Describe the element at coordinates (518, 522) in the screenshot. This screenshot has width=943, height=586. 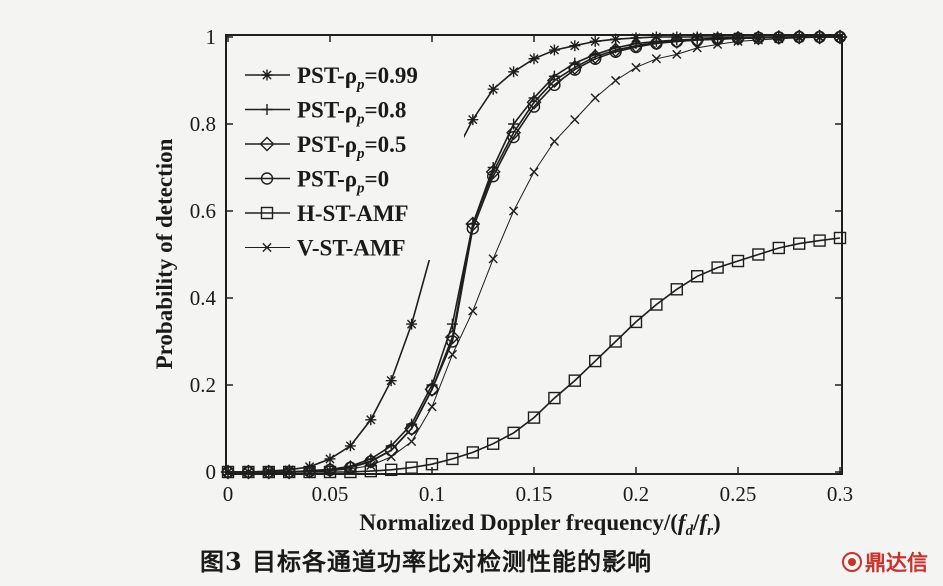
I see `x-axis-label-prefix: Normalized Doppler frequency/(` at that location.